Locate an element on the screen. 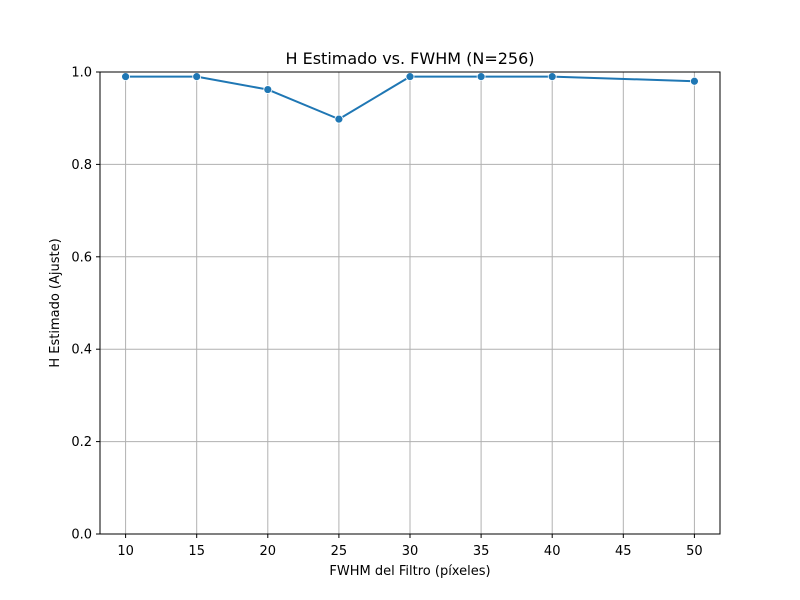 This screenshot has height=600, width=800. x-tick-label: 15 is located at coordinates (196, 551).